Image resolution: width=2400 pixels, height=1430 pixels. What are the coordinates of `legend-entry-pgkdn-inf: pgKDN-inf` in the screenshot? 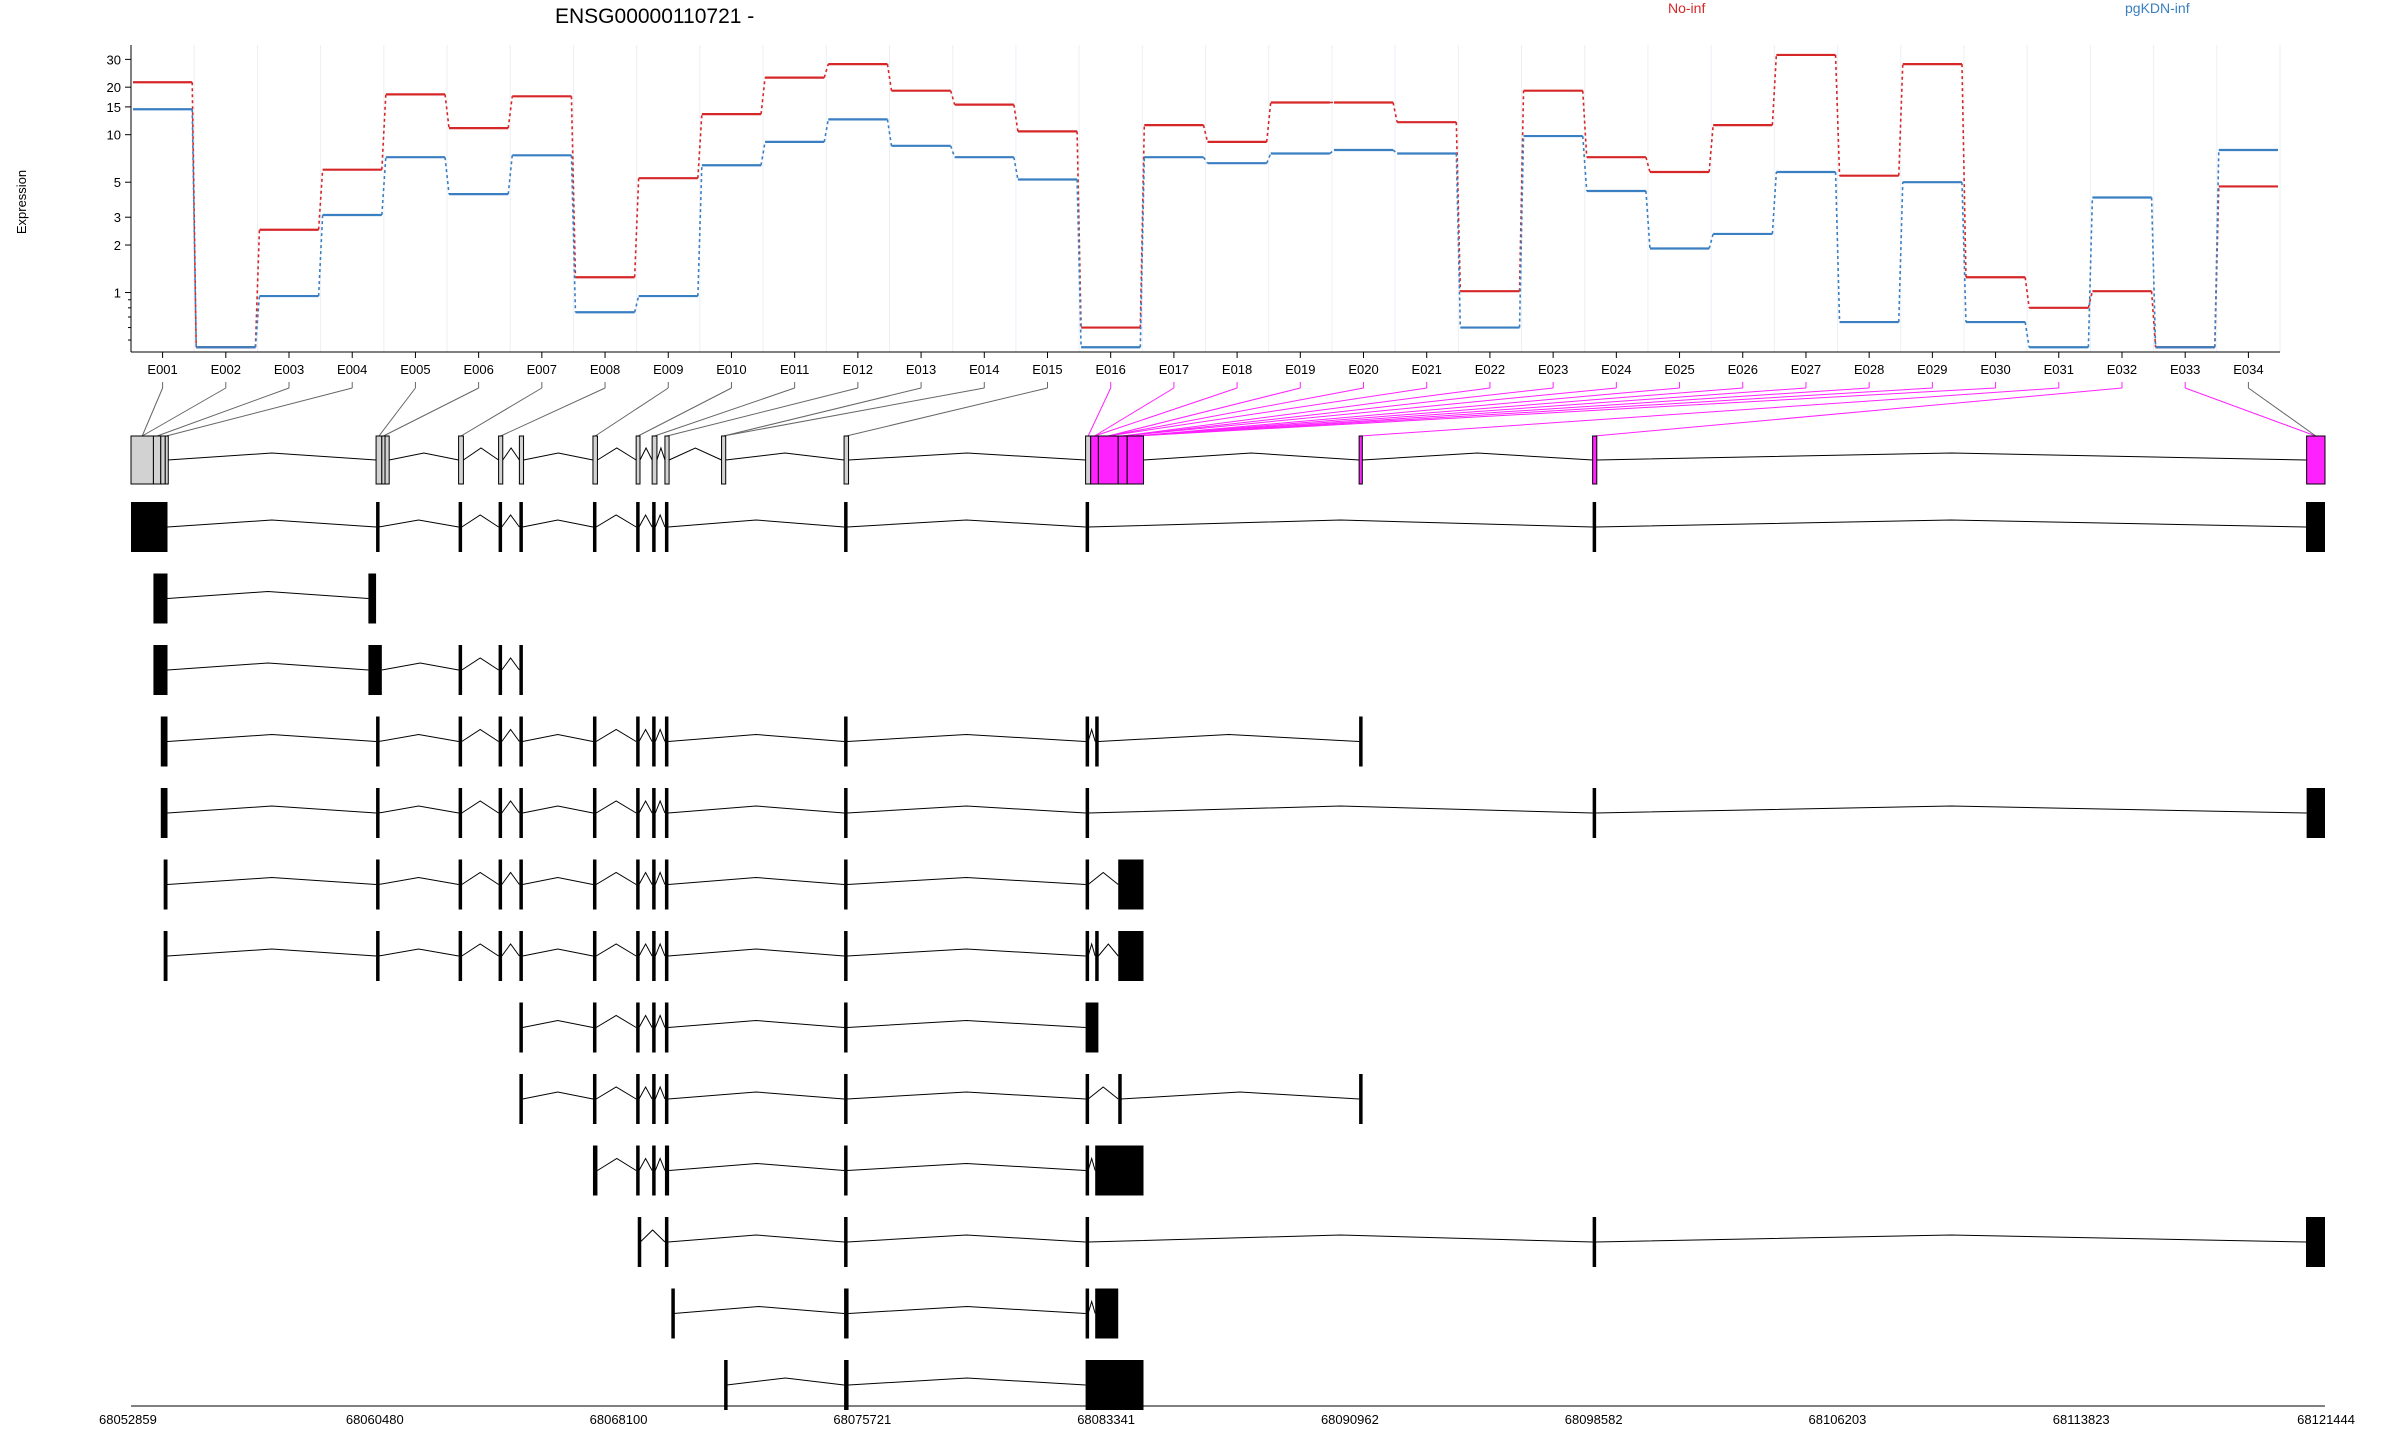 It's located at (2157, 8).